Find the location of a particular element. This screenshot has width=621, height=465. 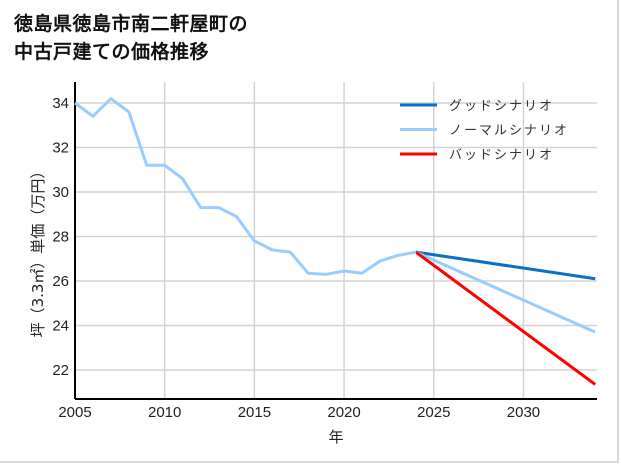

y-tick-label: 34 is located at coordinates (60, 103).